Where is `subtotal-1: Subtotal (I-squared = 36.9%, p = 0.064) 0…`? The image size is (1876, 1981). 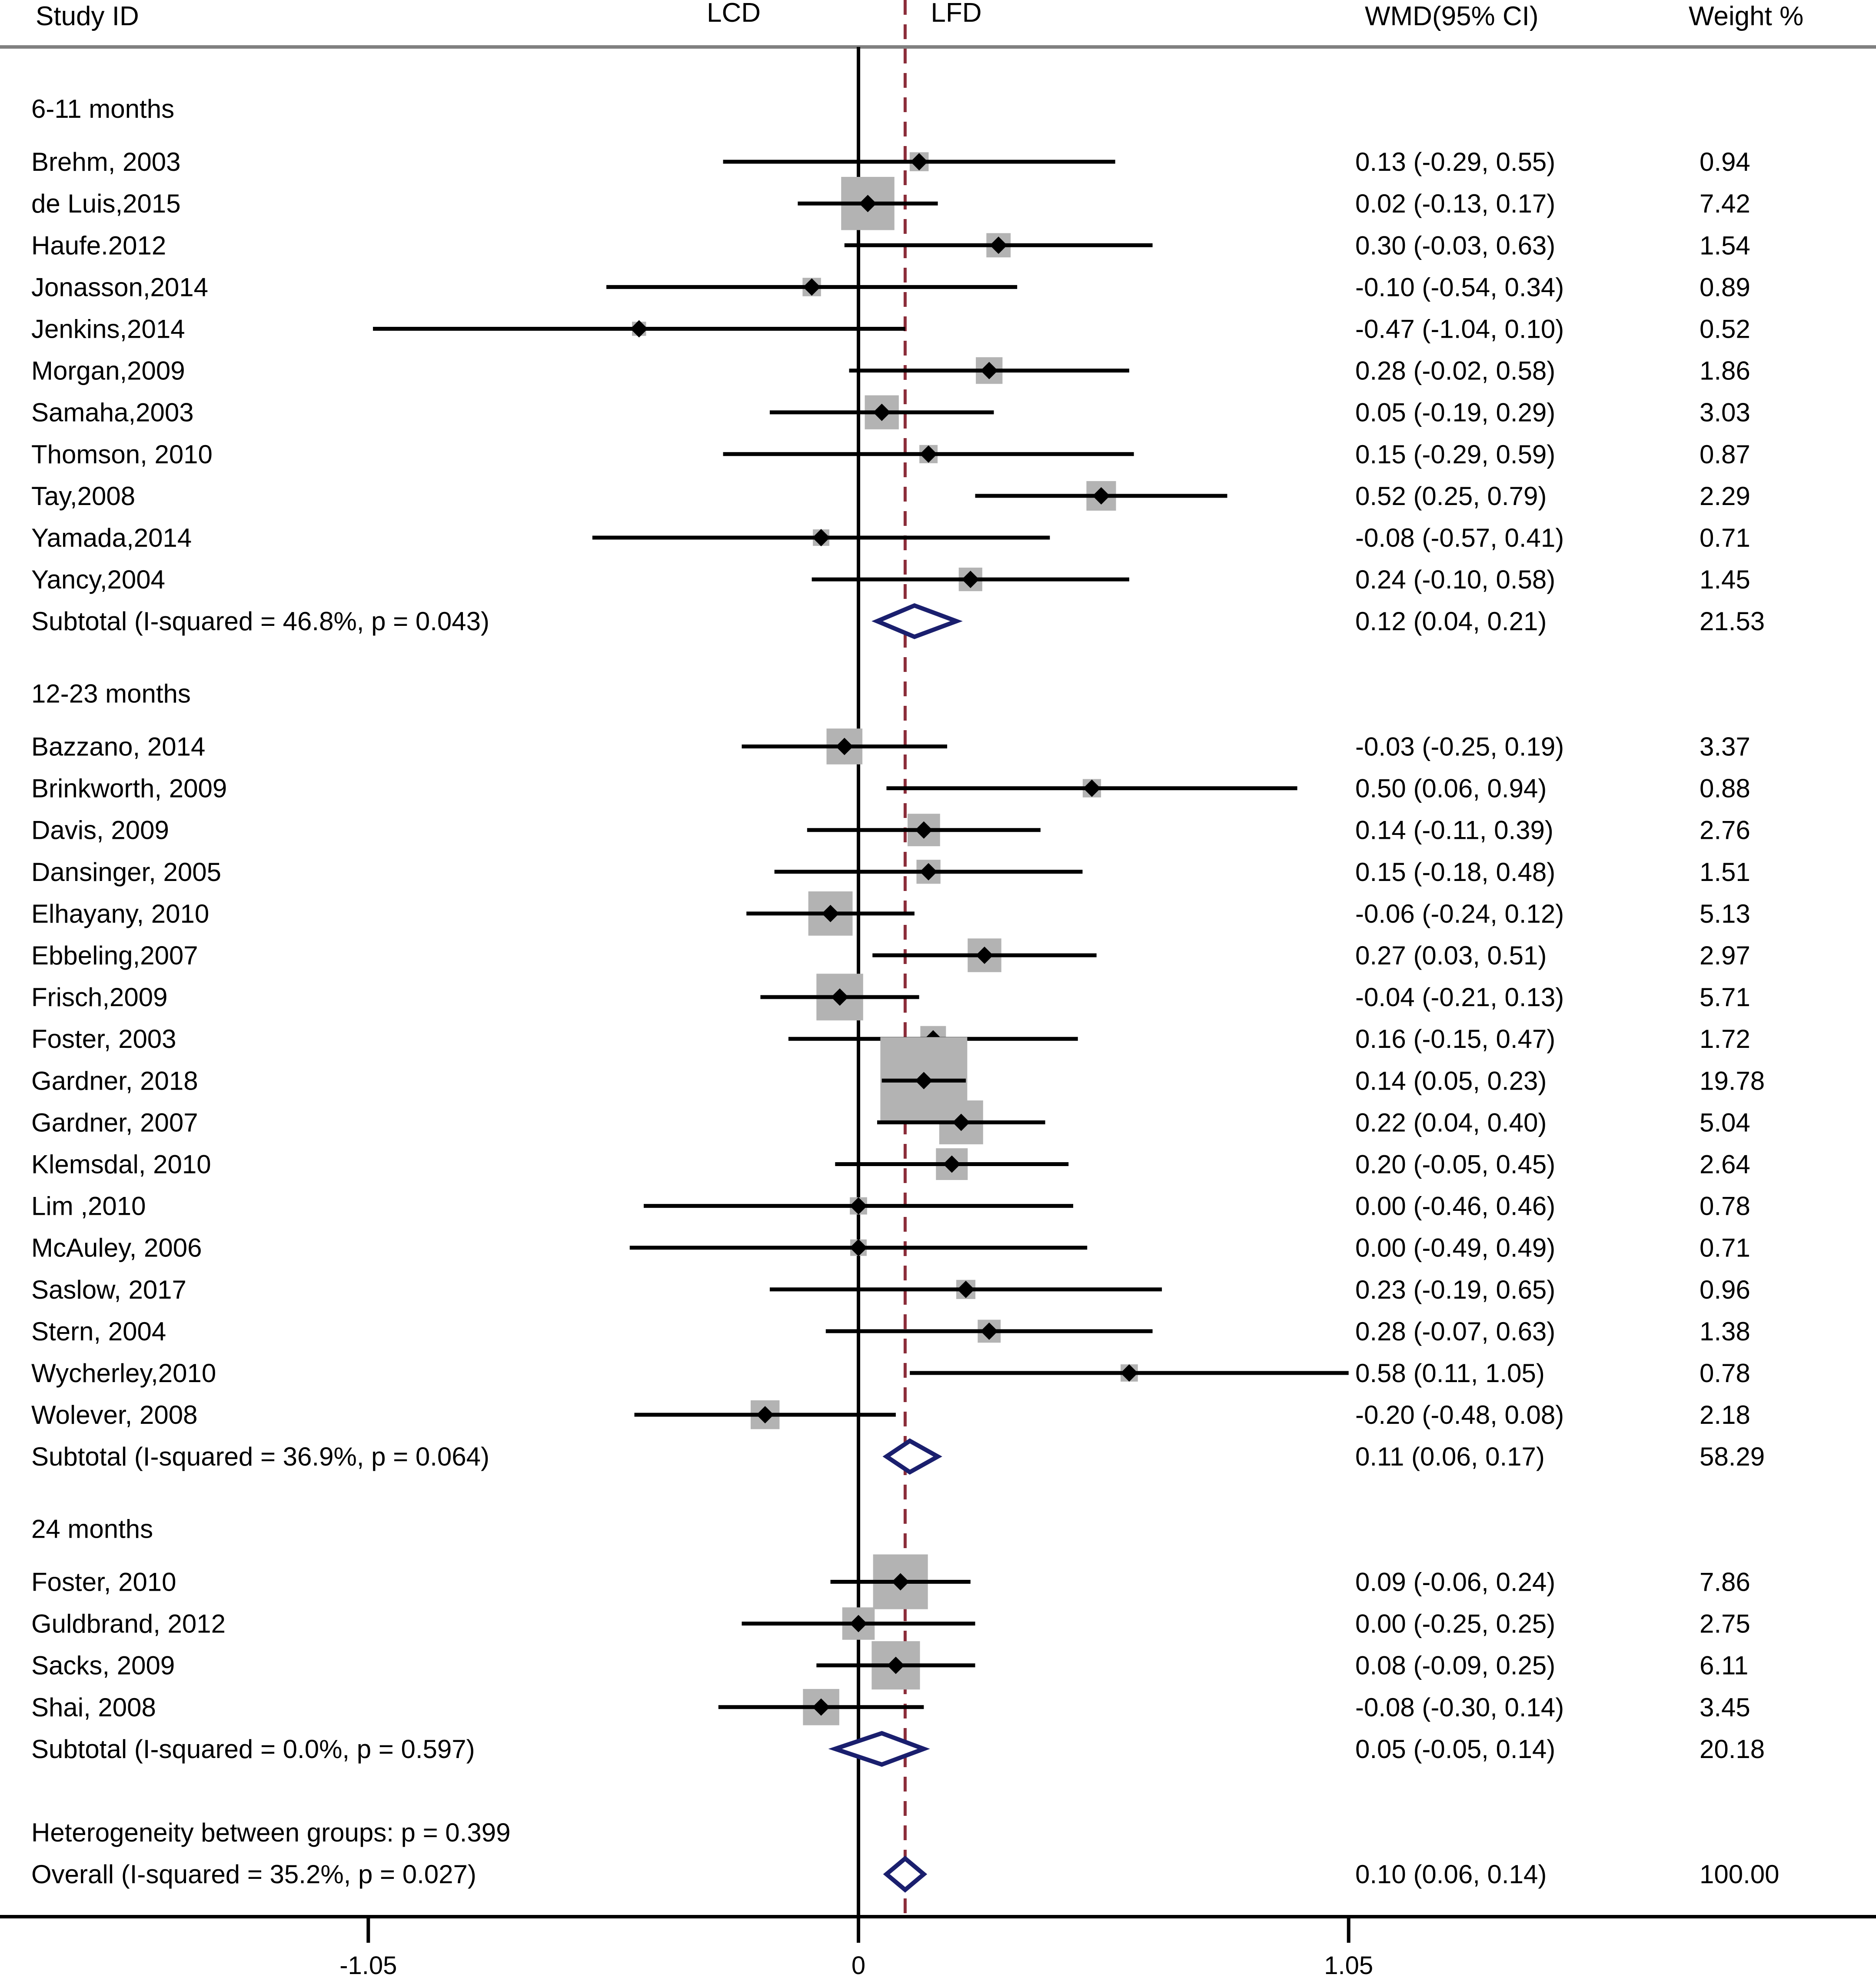
subtotal-1: Subtotal (I-squared = 36.9%, p = 0.064) 0… is located at coordinates (898, 1456).